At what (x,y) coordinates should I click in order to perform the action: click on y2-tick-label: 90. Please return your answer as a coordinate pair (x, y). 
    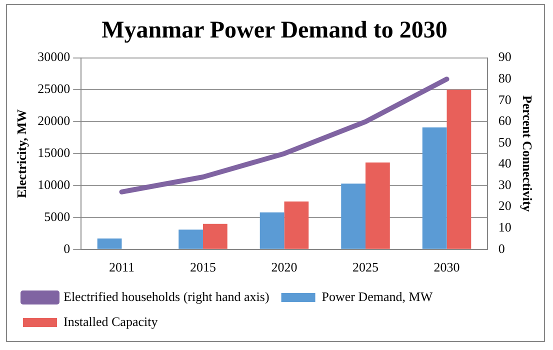
    Looking at the image, I should click on (505, 56).